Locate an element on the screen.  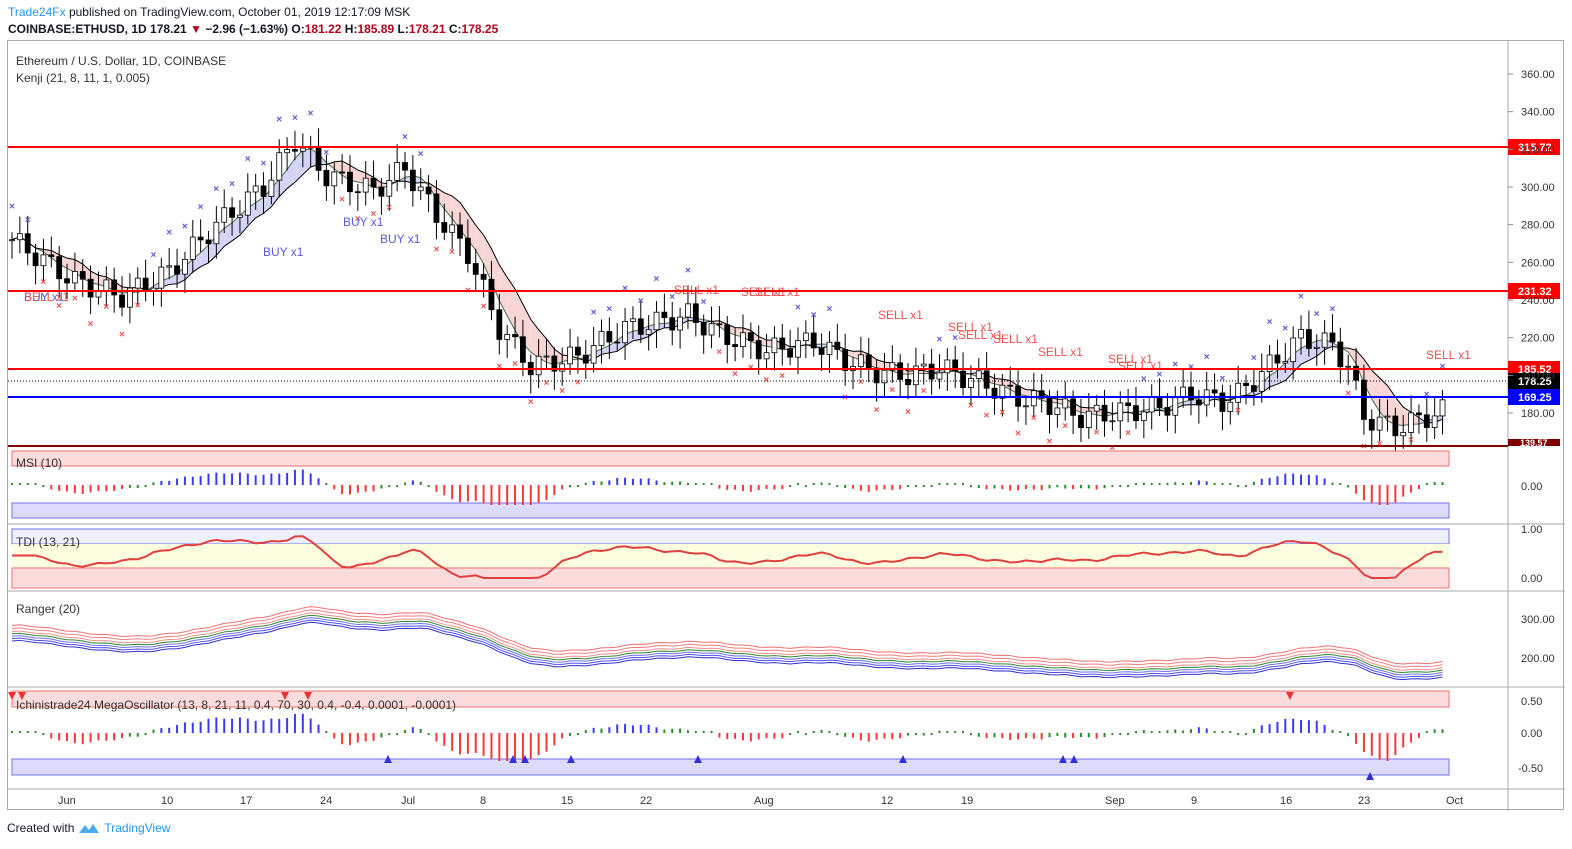
close-label: C: is located at coordinates (455, 29).